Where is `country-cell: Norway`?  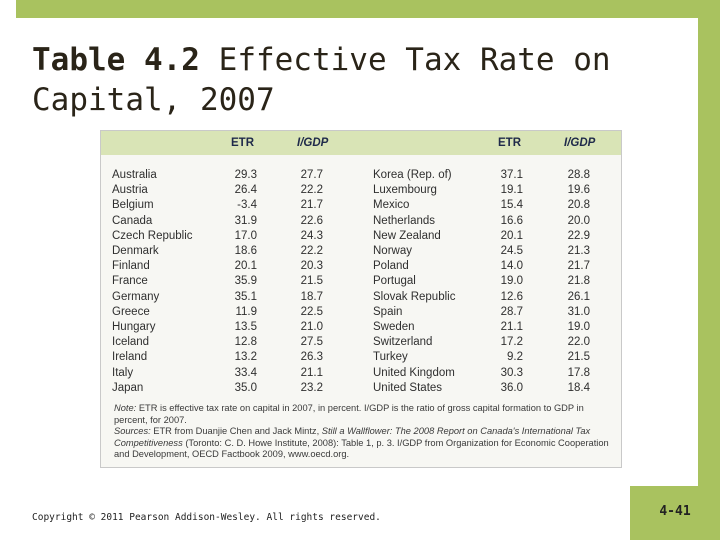
country-cell: Norway is located at coordinates (392, 251).